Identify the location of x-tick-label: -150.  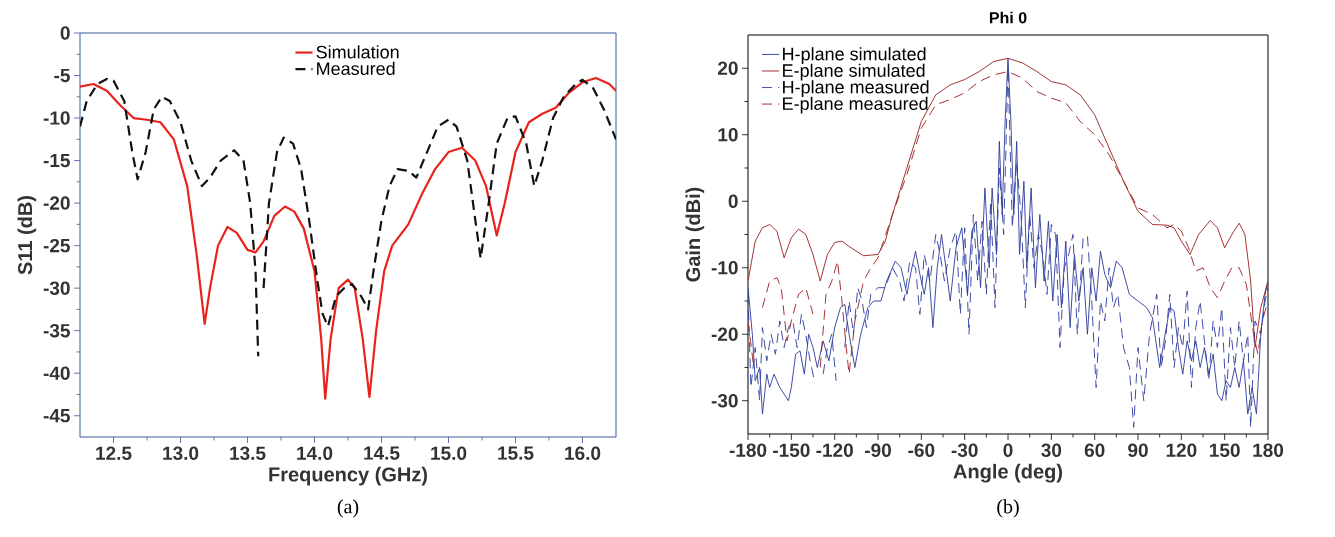
(791, 450).